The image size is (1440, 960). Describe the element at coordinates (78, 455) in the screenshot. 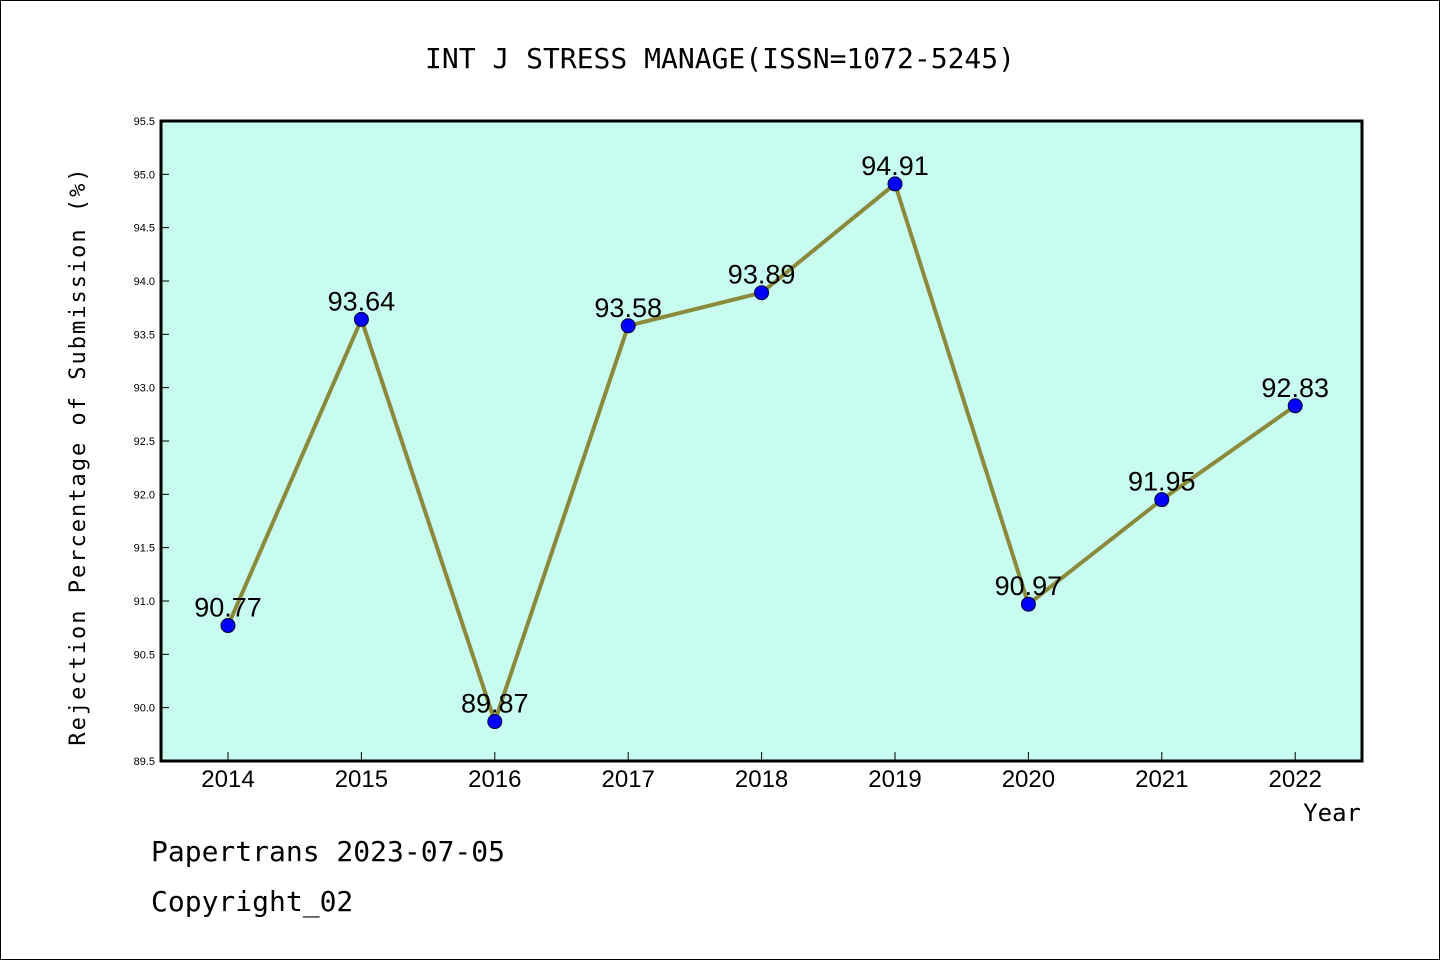

I see `y-axis-label: Rejection Percentage of Submission (%)` at that location.